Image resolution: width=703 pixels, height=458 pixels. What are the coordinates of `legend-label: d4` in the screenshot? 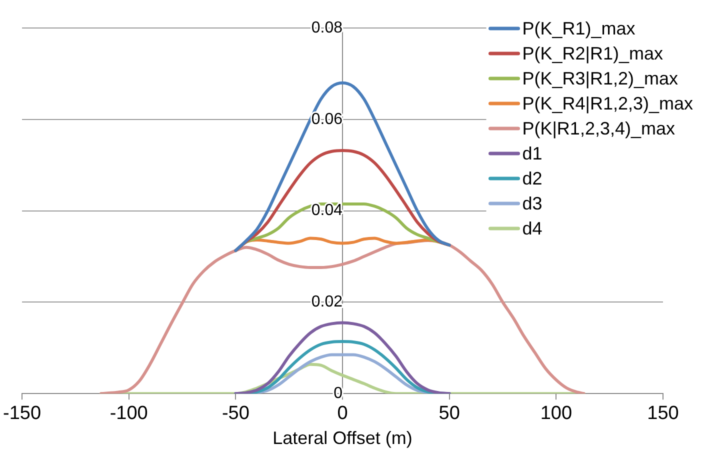 It's located at (532, 228).